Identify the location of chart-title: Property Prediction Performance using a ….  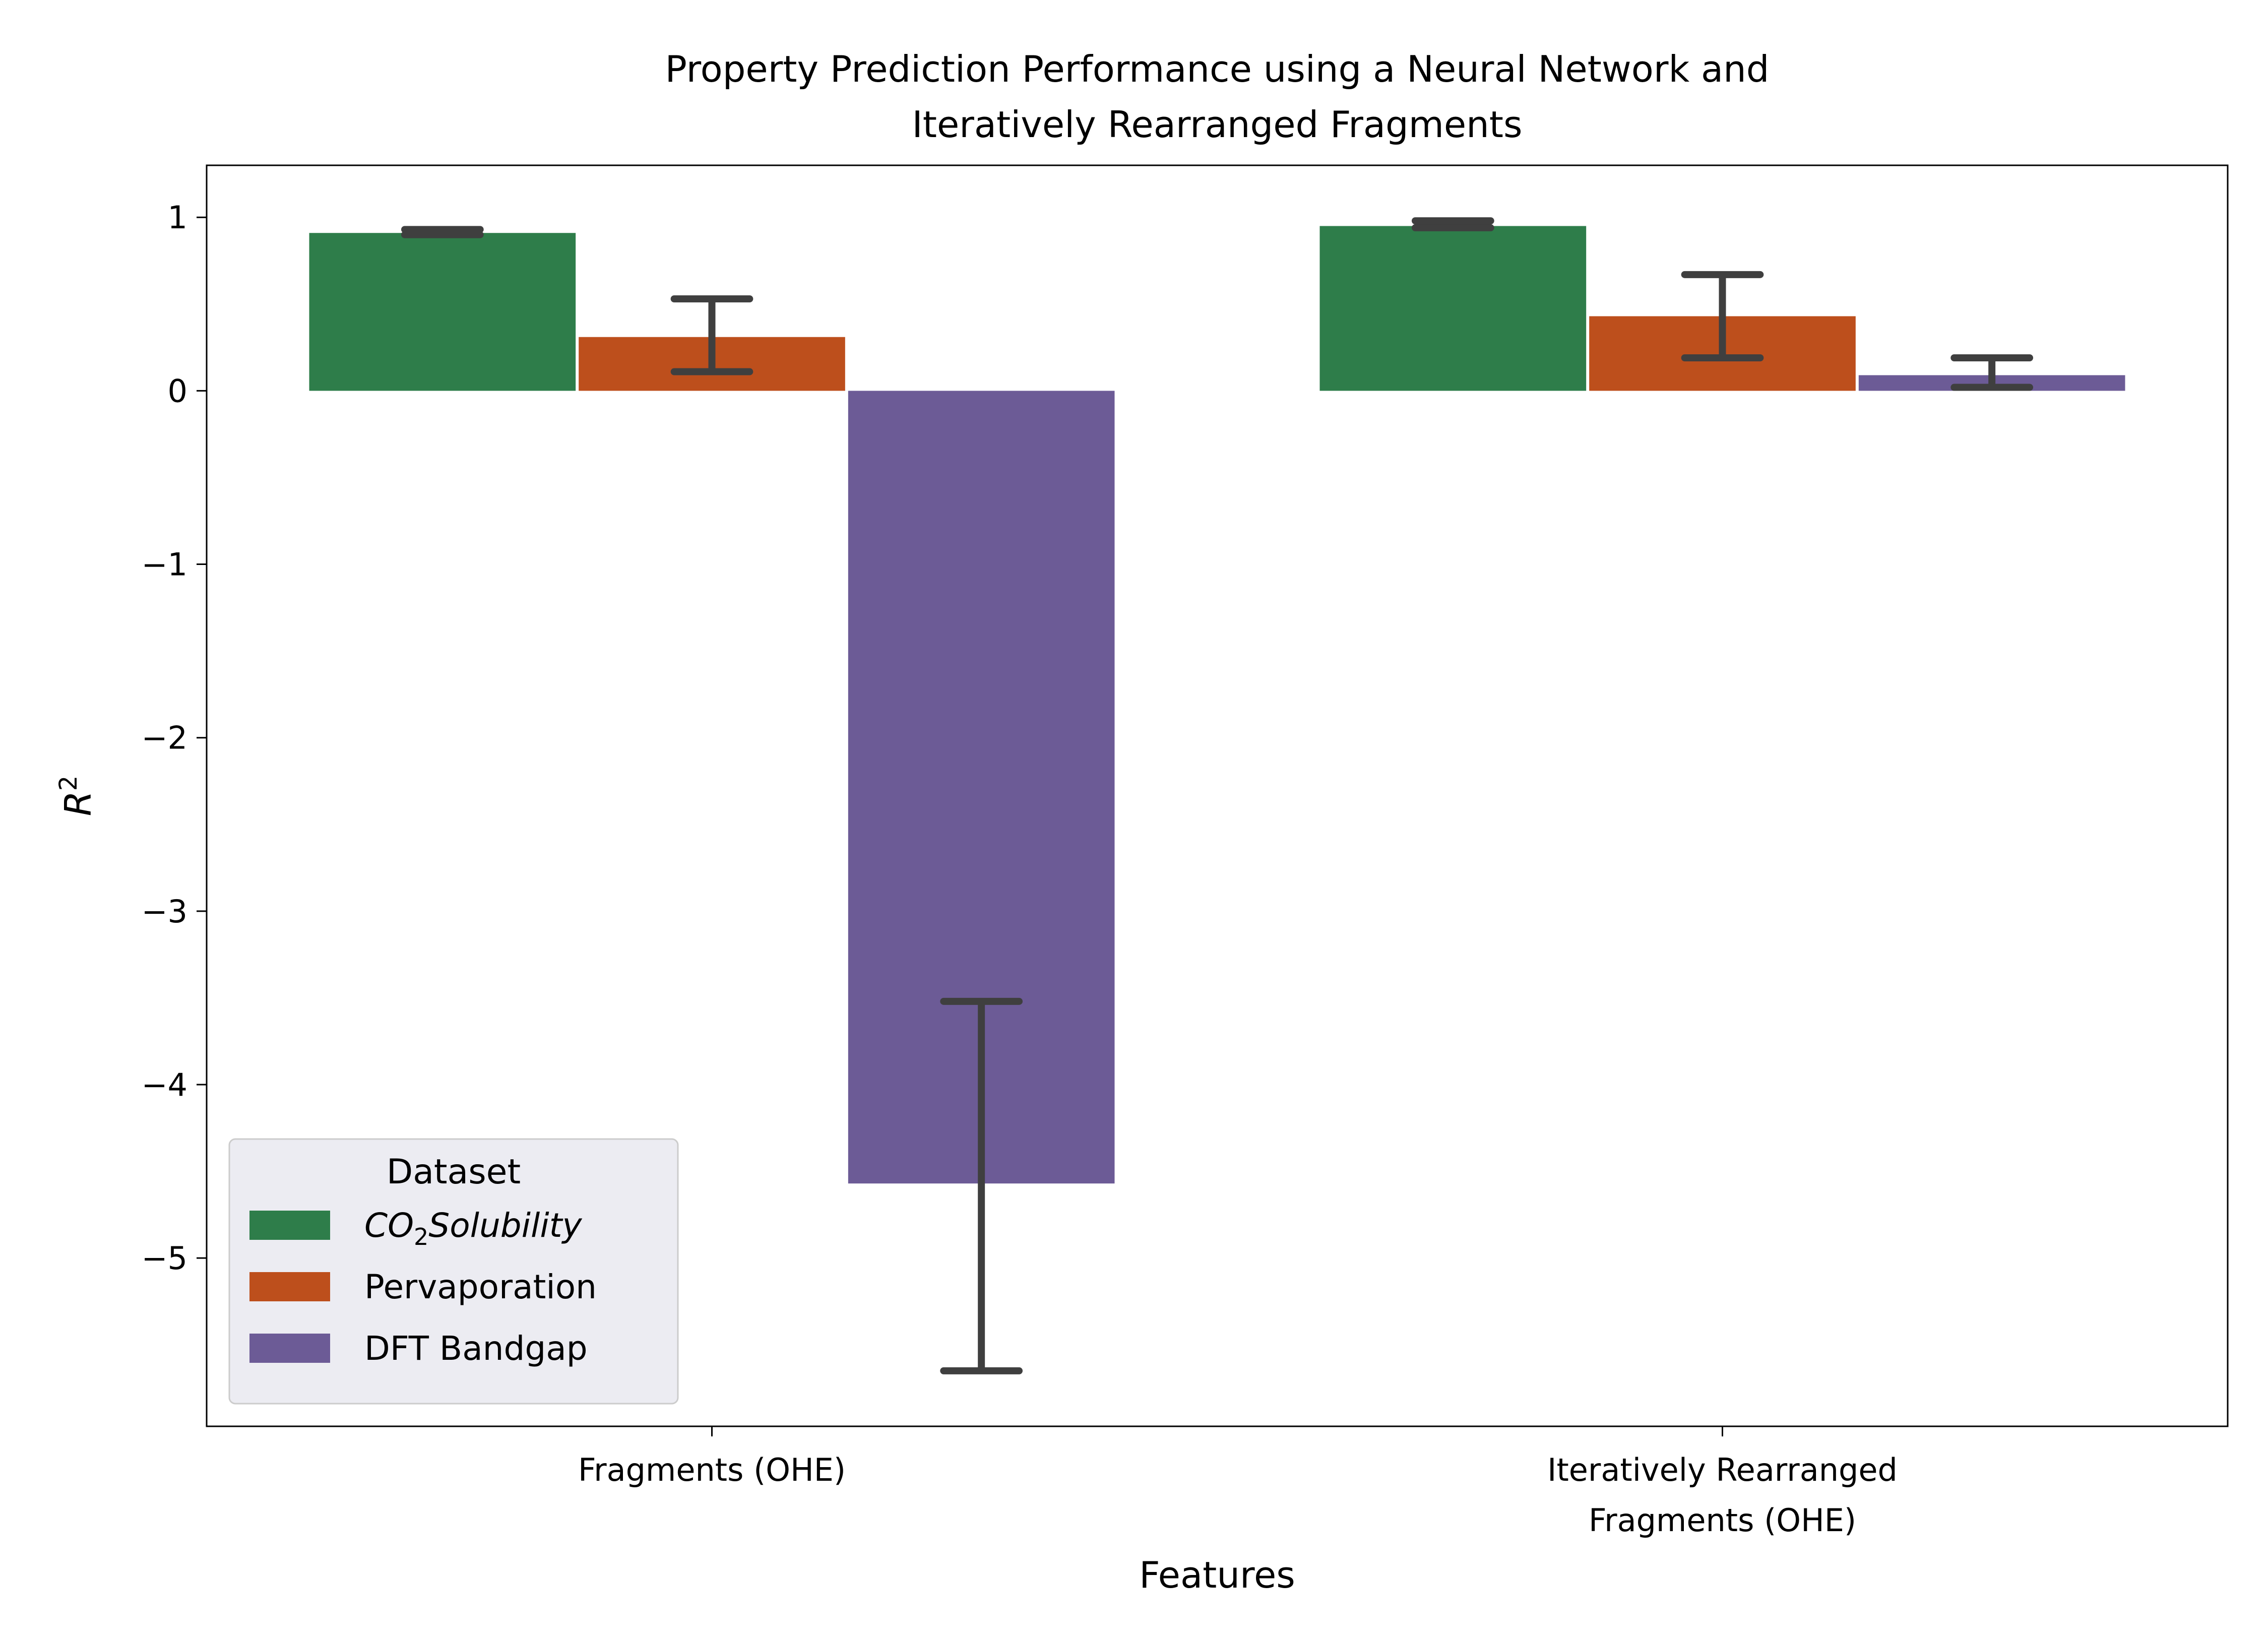
(1217, 97).